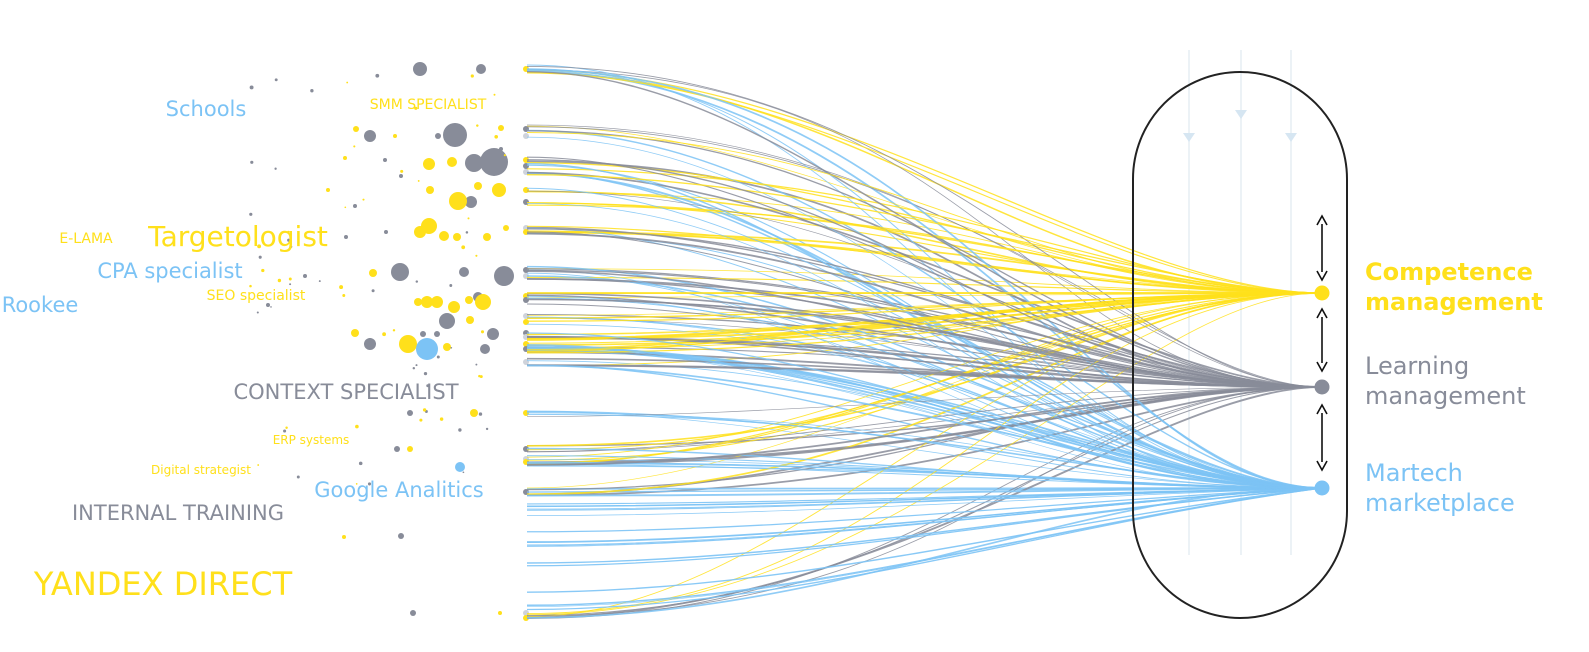 This screenshot has width=1589, height=652. What do you see at coordinates (1440, 488) in the screenshot?
I see `target-label-martech-marketplace: Martech marketplace` at bounding box center [1440, 488].